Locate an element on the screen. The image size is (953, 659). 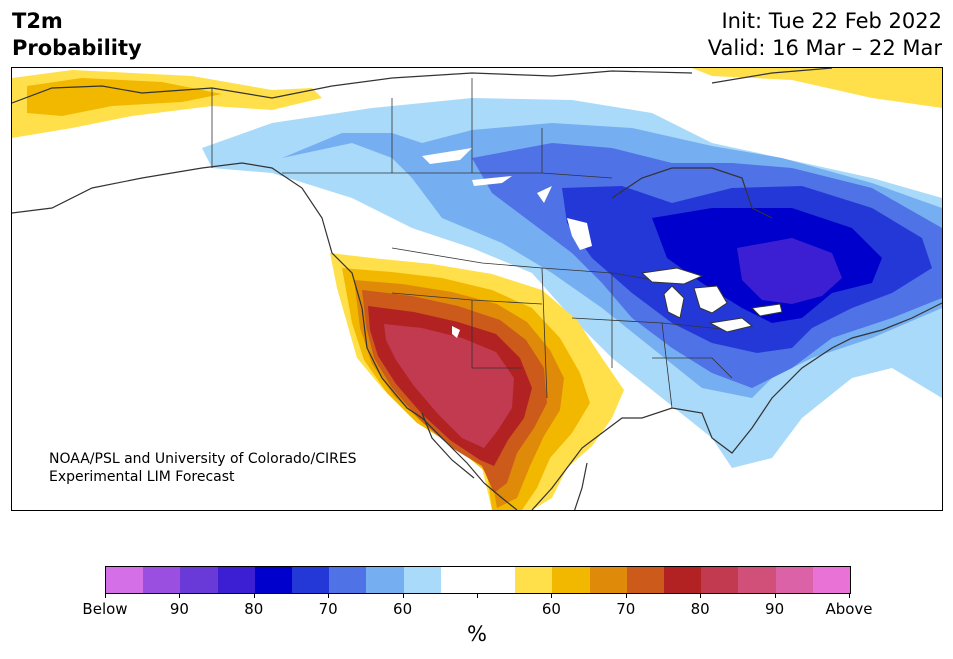
colorbar-unit: % is located at coordinates (477, 634).